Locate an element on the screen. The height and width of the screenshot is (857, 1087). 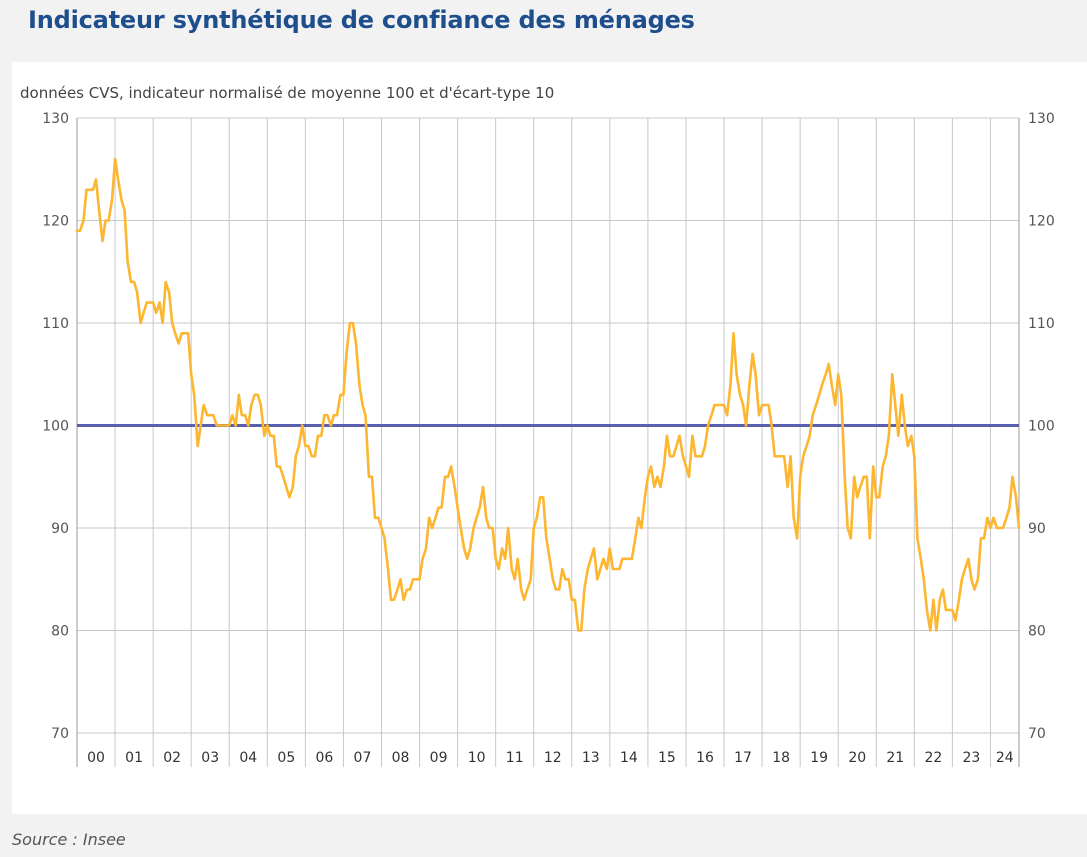
x-tick-label: 07 is located at coordinates (363, 758).